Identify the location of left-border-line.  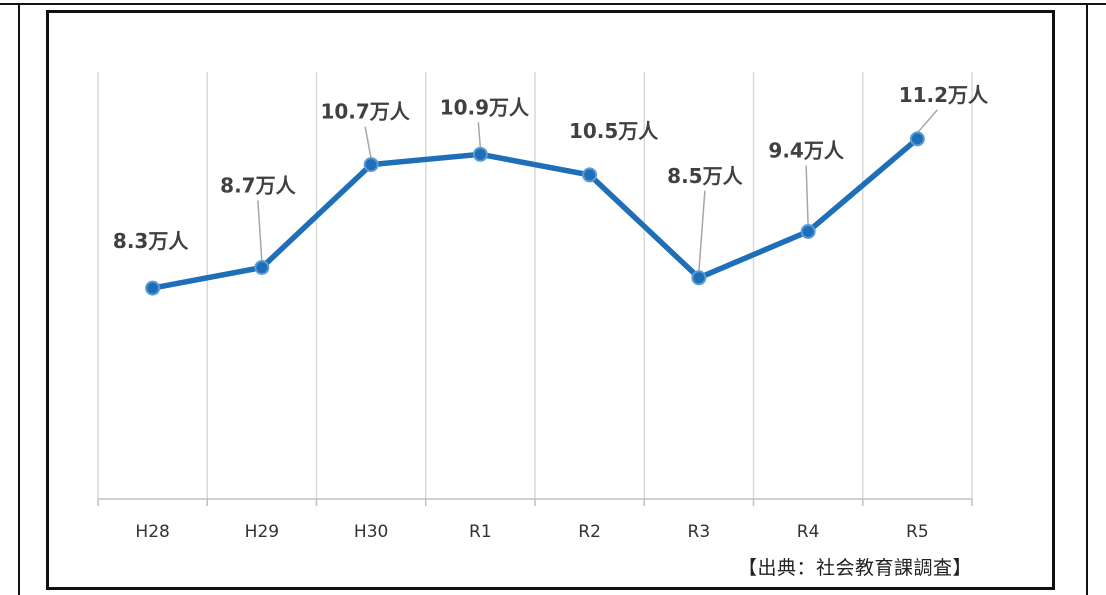
(19, 299).